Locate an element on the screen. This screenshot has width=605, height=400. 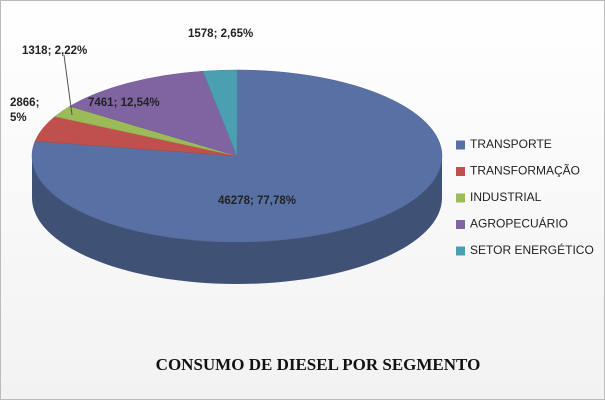
legend-label: TRANSFORMAÇÃO is located at coordinates (525, 171).